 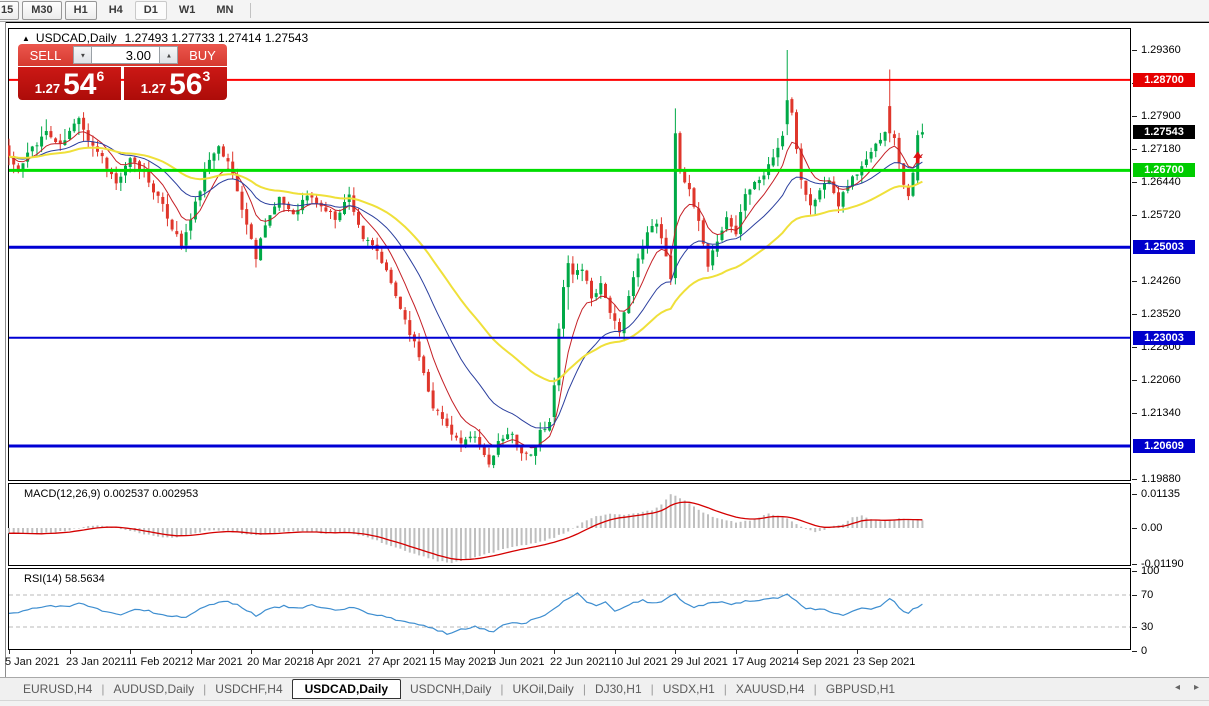 I want to click on collapse-marker-icon: ▲, so click(x=26, y=38).